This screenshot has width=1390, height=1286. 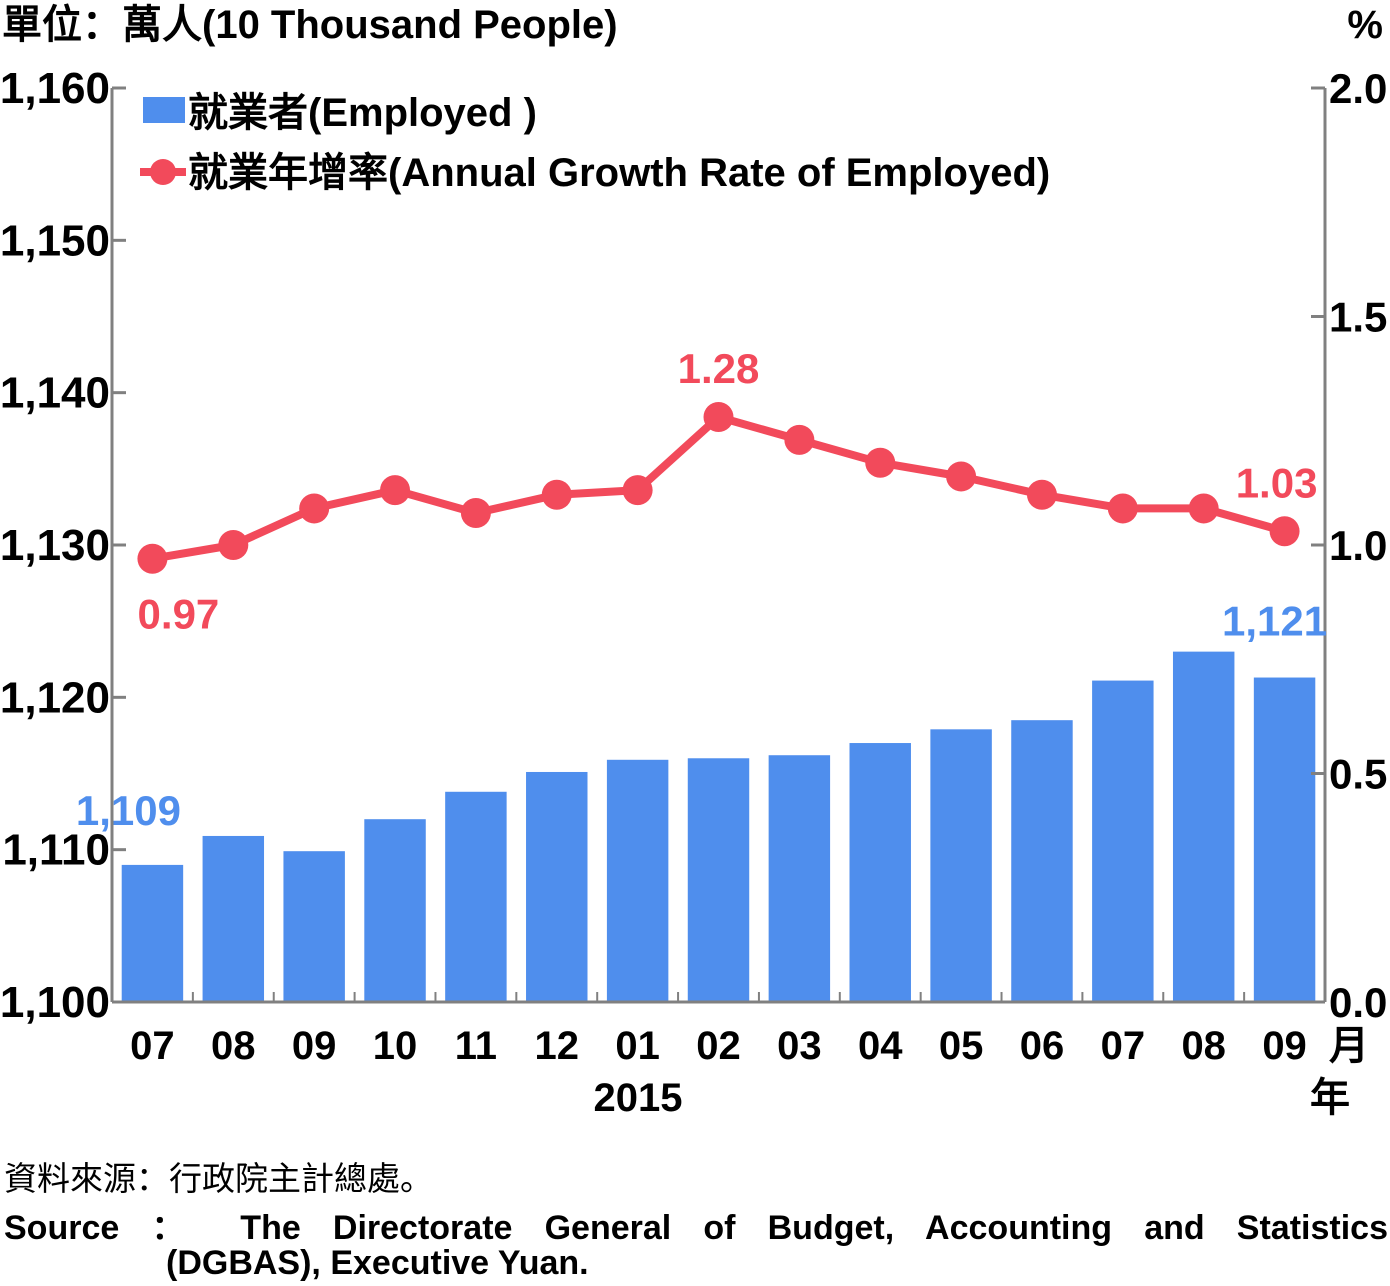 What do you see at coordinates (163, 172) in the screenshot?
I see `legend-line-marker` at bounding box center [163, 172].